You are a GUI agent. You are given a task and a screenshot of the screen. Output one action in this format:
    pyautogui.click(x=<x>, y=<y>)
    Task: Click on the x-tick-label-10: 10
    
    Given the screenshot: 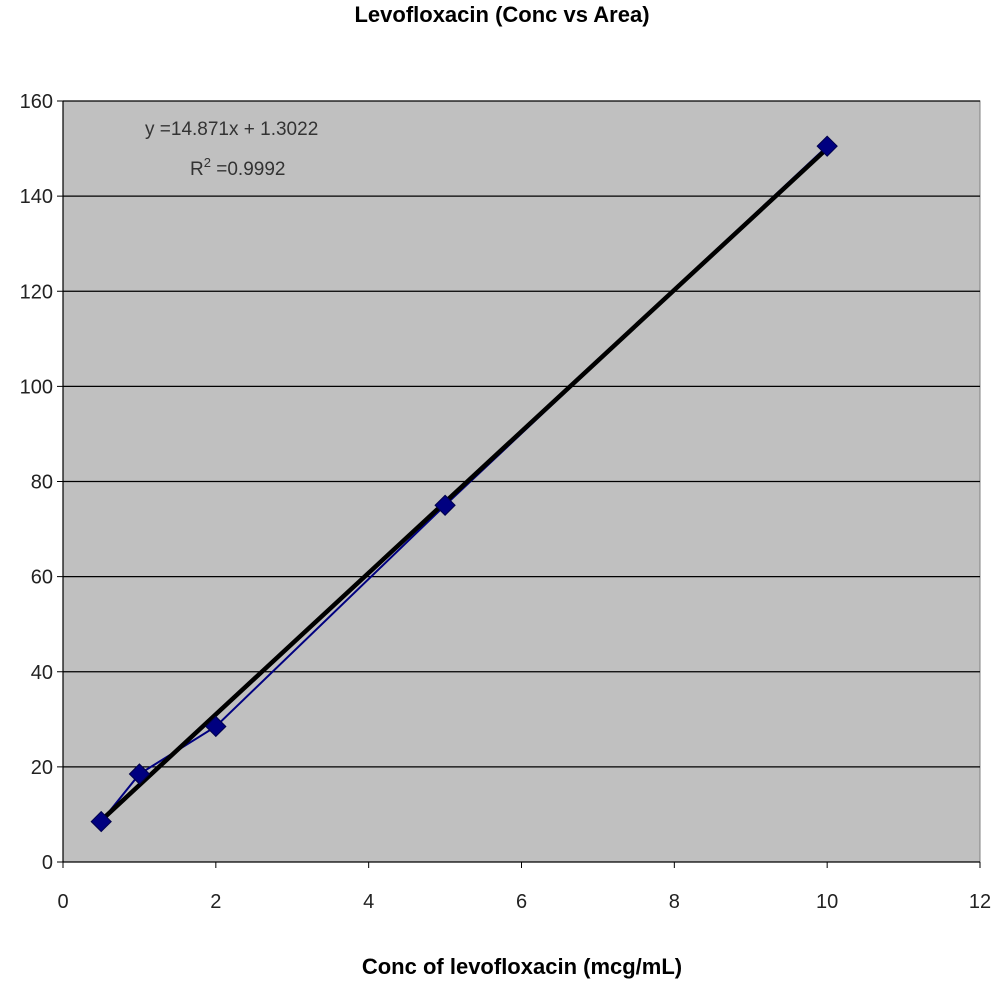 What is the action you would take?
    pyautogui.click(x=827, y=902)
    